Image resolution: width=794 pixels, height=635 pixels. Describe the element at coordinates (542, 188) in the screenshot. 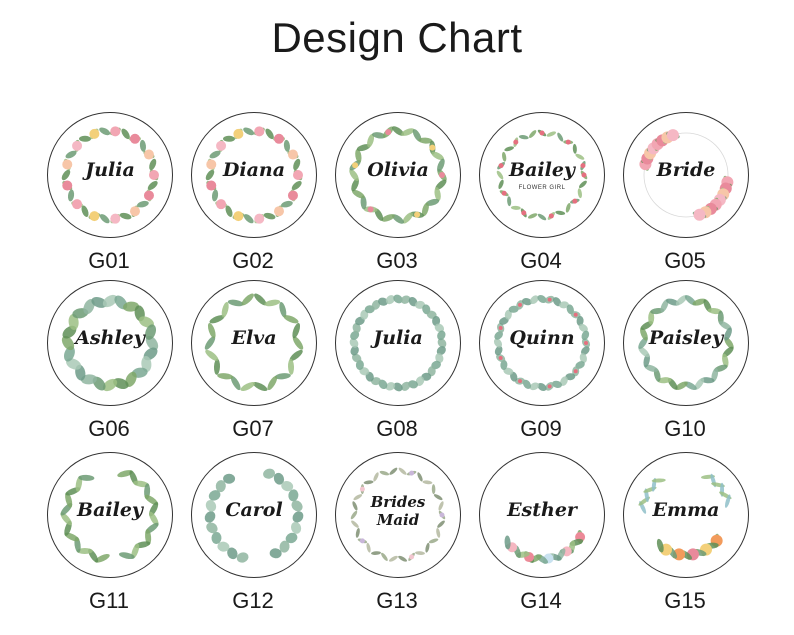

I see `sticker-subtitle: FLOWER GIRL` at that location.